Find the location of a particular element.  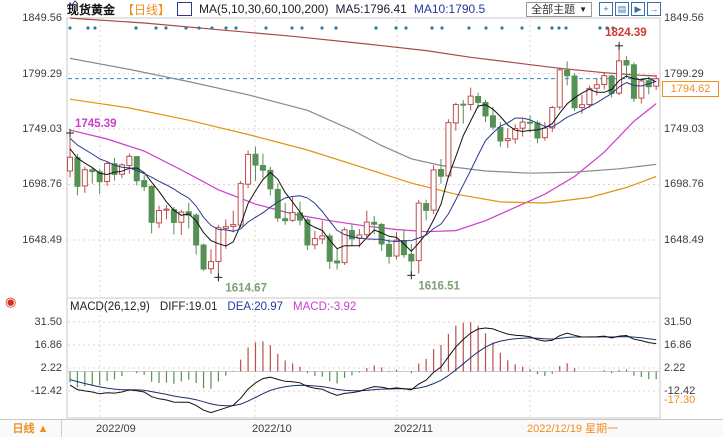

x-axis-label: 2022/11 is located at coordinates (413, 429).